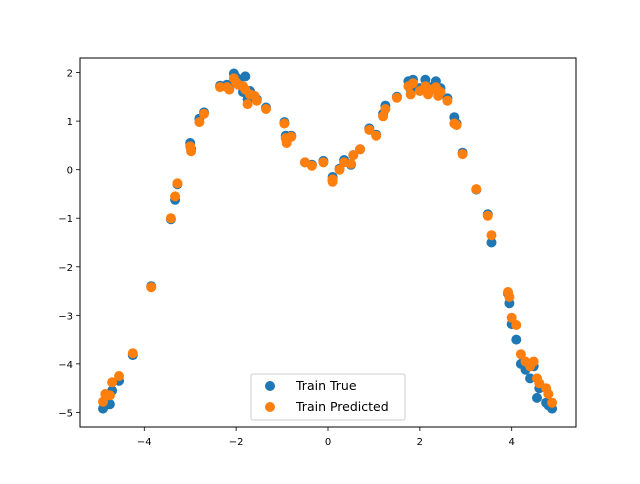  Describe the element at coordinates (69, 244) in the screenshot. I see `y-axis-ticks: −5 −4 −3 −2 −1 0 1 2` at that location.